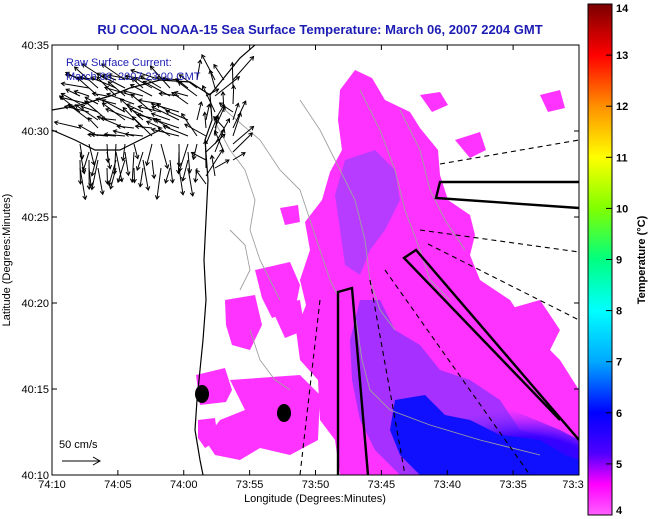 The width and height of the screenshot is (651, 519). What do you see at coordinates (619, 312) in the screenshot?
I see `colorbar-tick-label: 8` at bounding box center [619, 312].